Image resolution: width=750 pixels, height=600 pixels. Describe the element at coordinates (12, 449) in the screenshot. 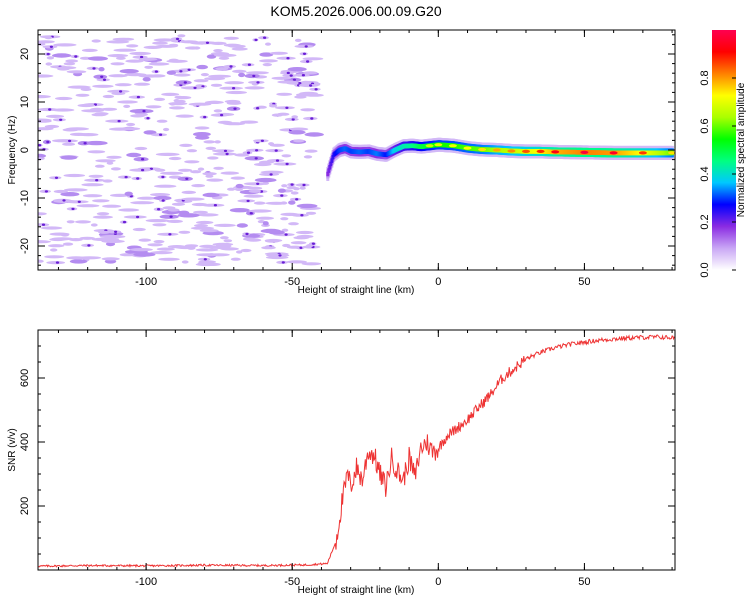

I see `snr-y-axis-label: SNR (v/v)` at that location.